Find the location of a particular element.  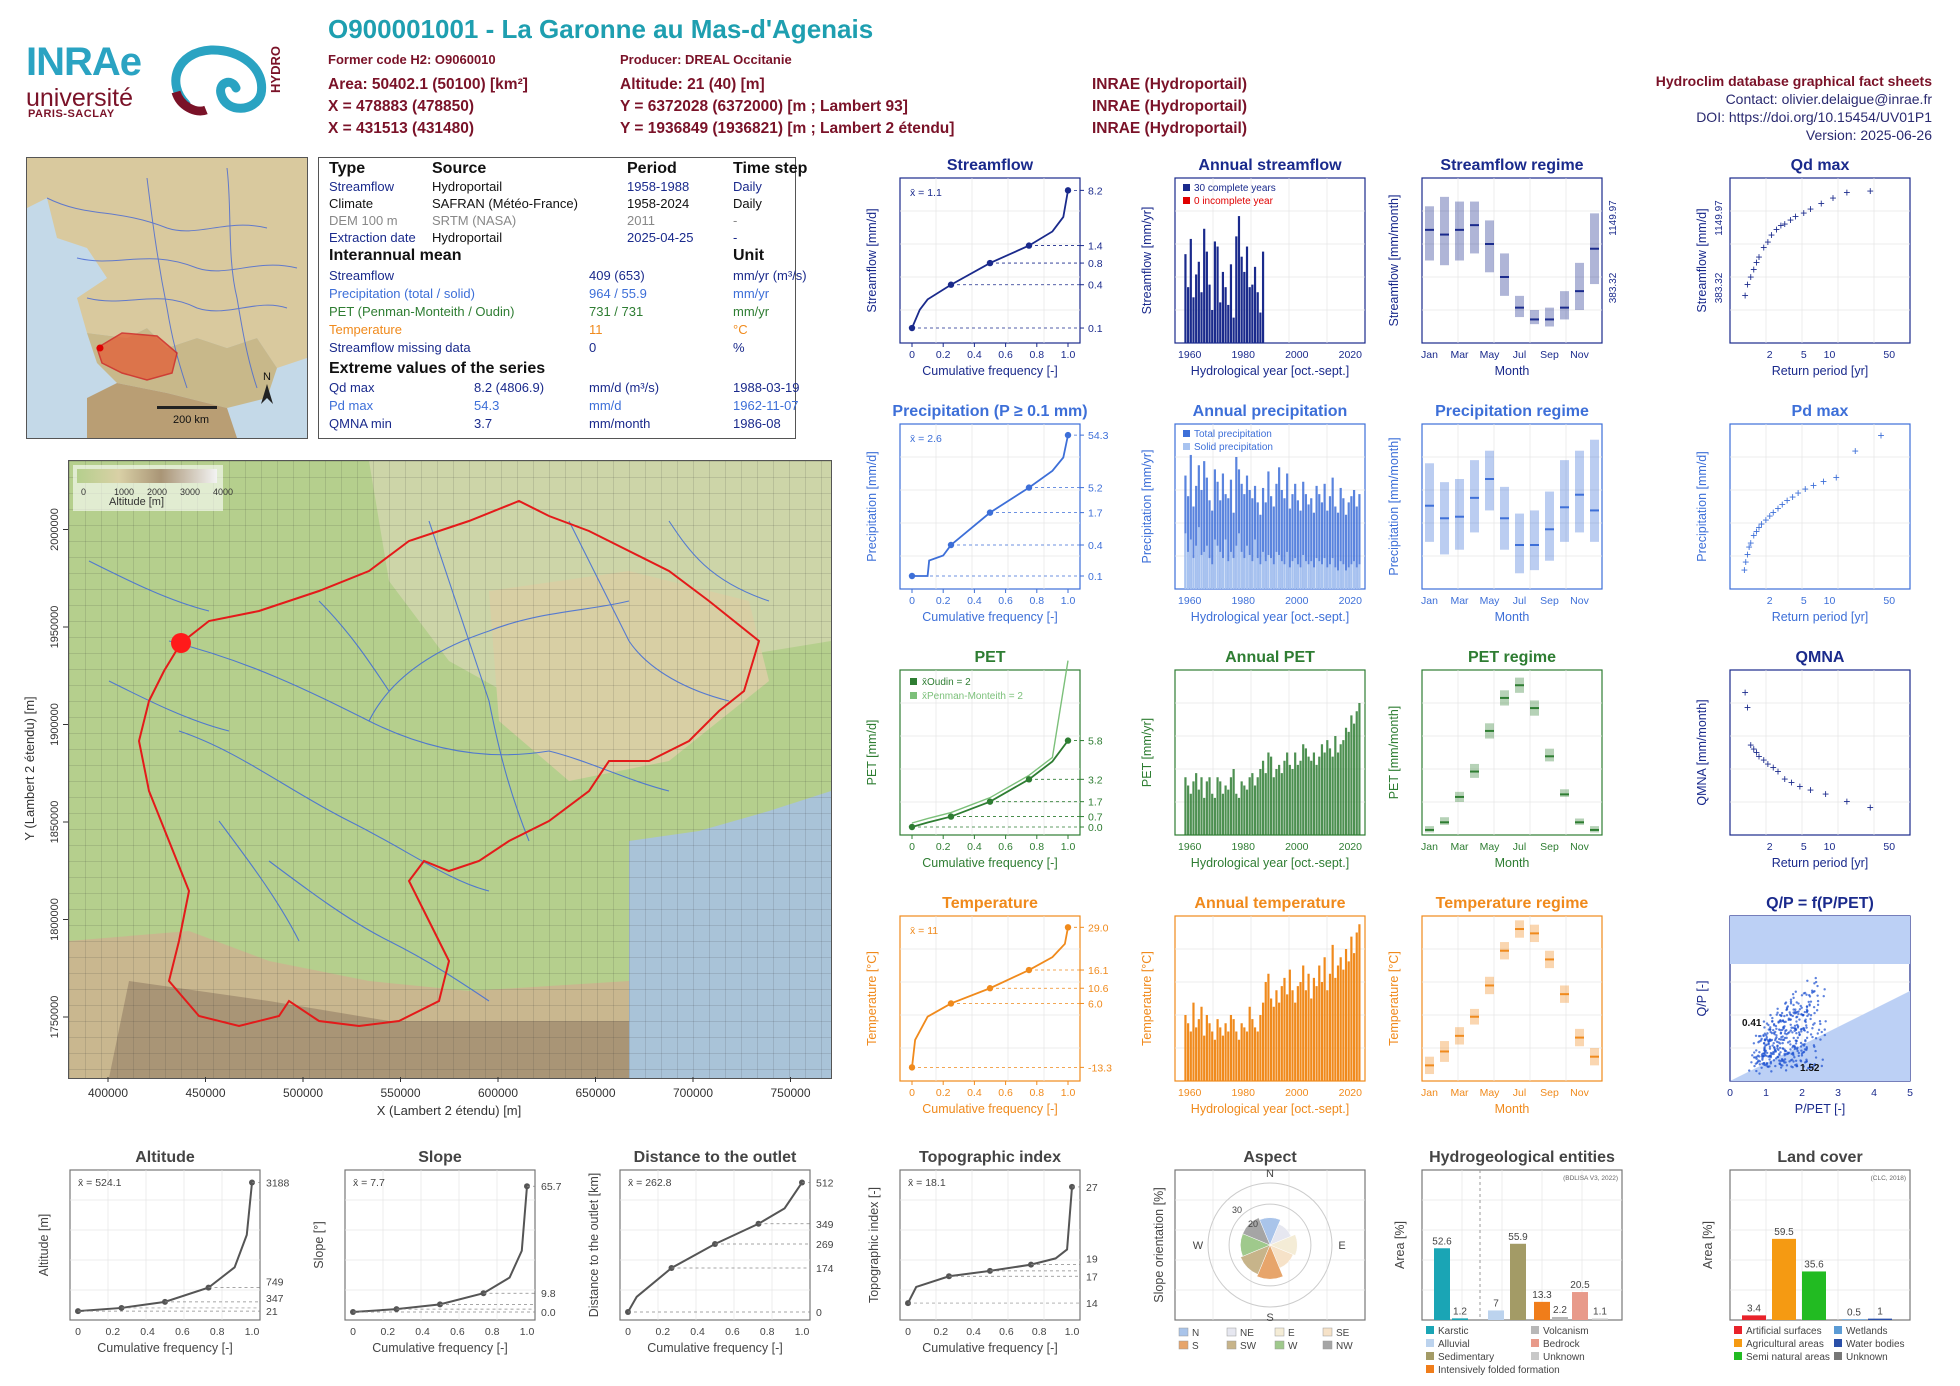

aspect-legend-label: S is located at coordinates (1195, 1346).